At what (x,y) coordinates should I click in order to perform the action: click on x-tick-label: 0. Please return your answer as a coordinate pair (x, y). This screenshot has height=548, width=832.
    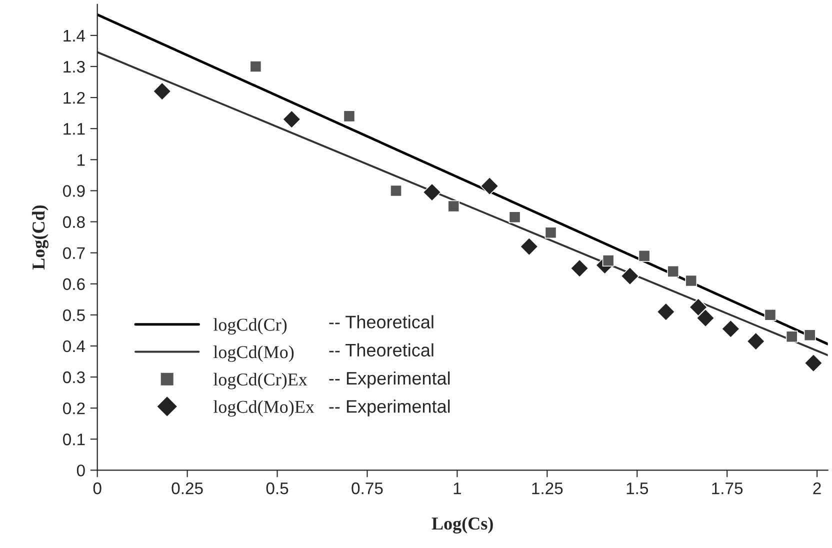
    Looking at the image, I should click on (97, 488).